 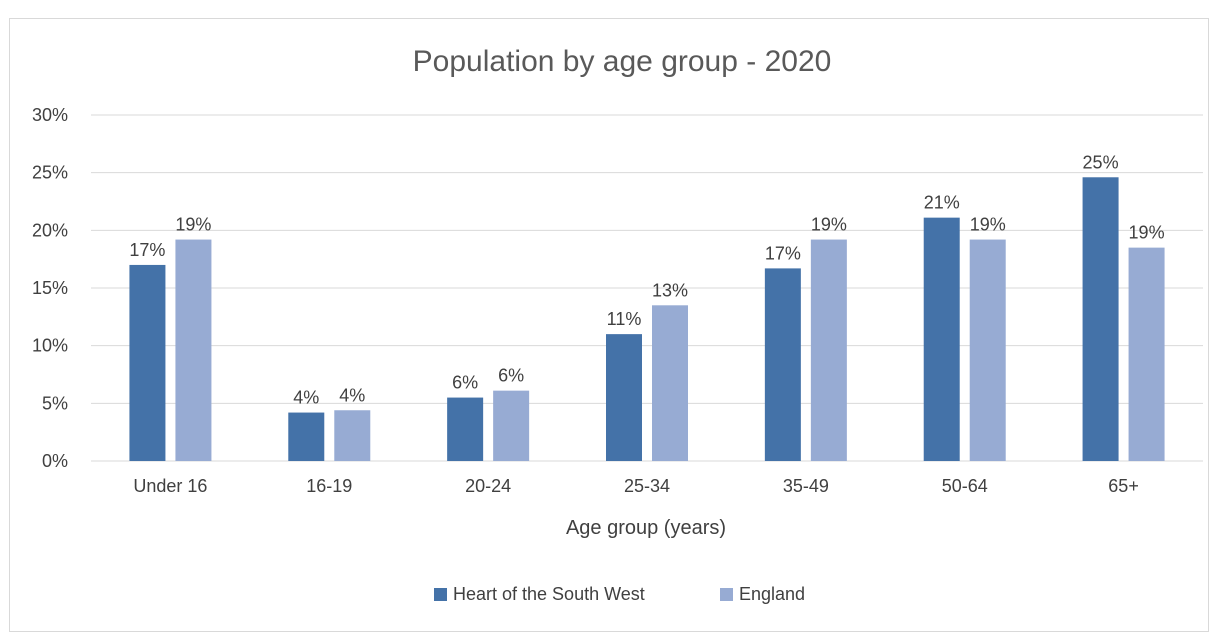 What do you see at coordinates (50, 173) in the screenshot?
I see `y-tick-label: 25%` at bounding box center [50, 173].